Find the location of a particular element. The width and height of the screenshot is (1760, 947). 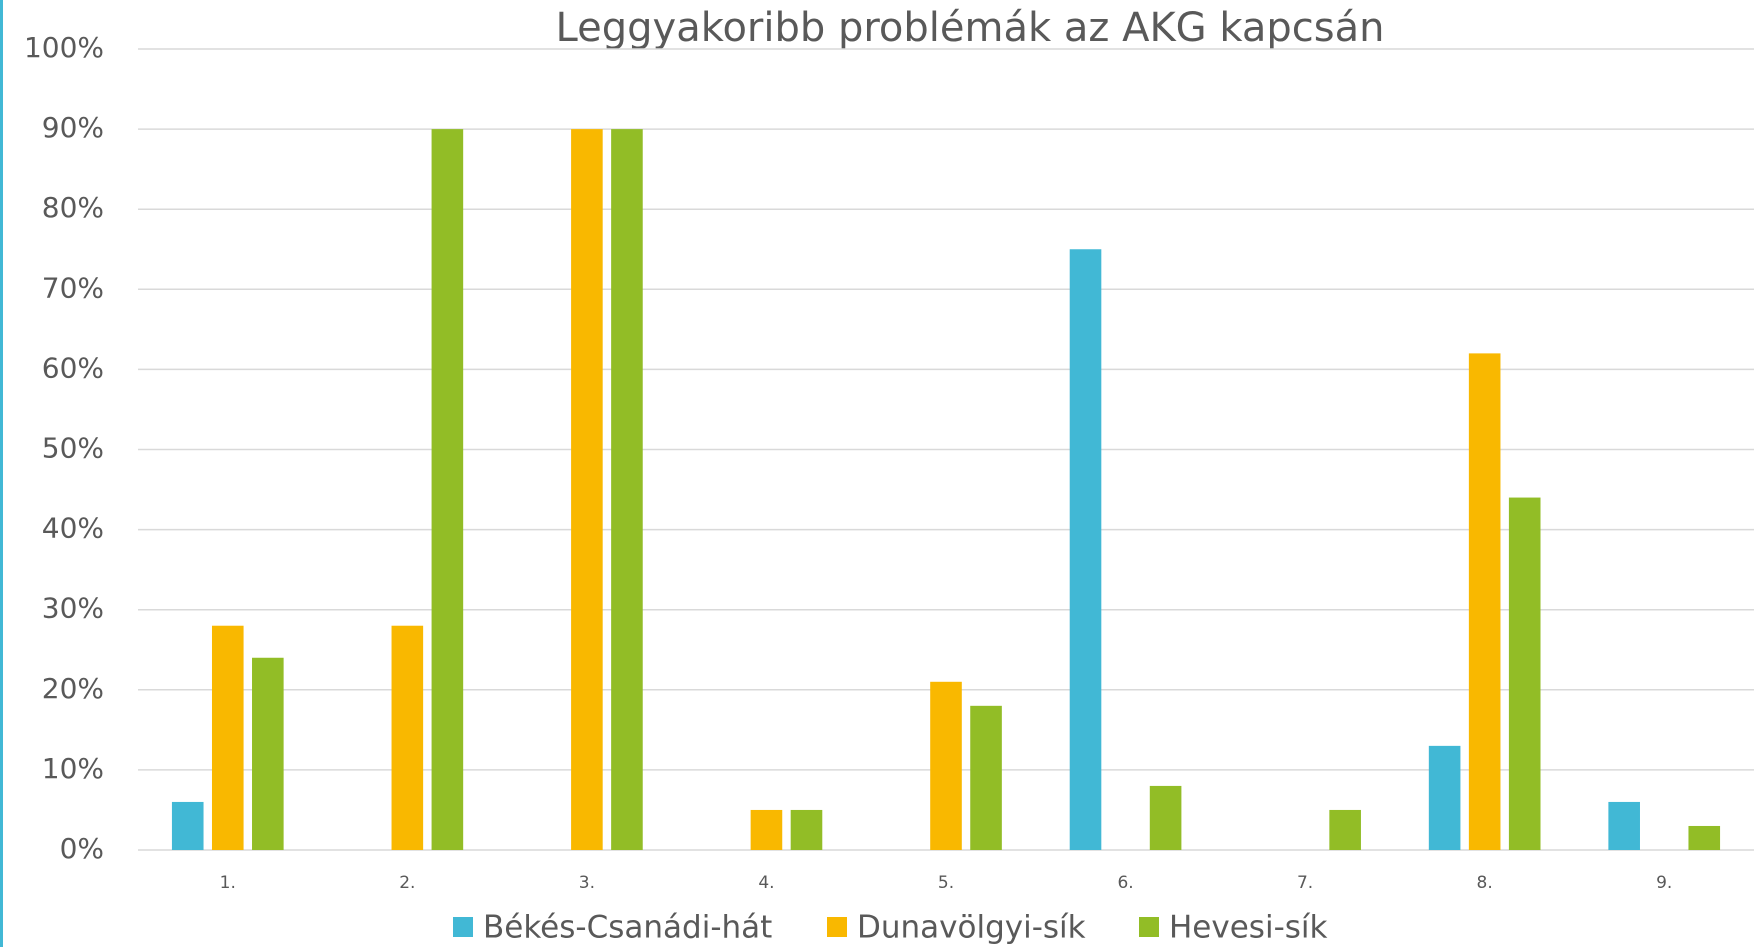

y-tick-label: 20% is located at coordinates (73, 688).